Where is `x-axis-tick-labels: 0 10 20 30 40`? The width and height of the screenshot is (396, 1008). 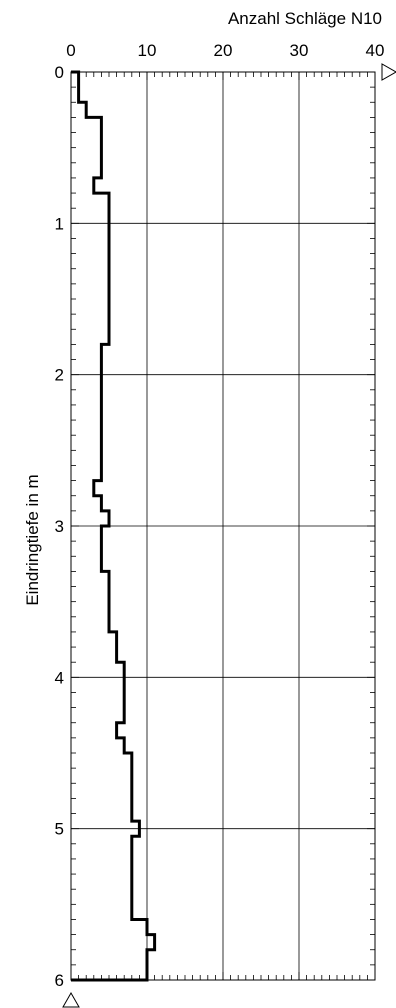 x-axis-tick-labels: 0 10 20 30 40 is located at coordinates (225, 50).